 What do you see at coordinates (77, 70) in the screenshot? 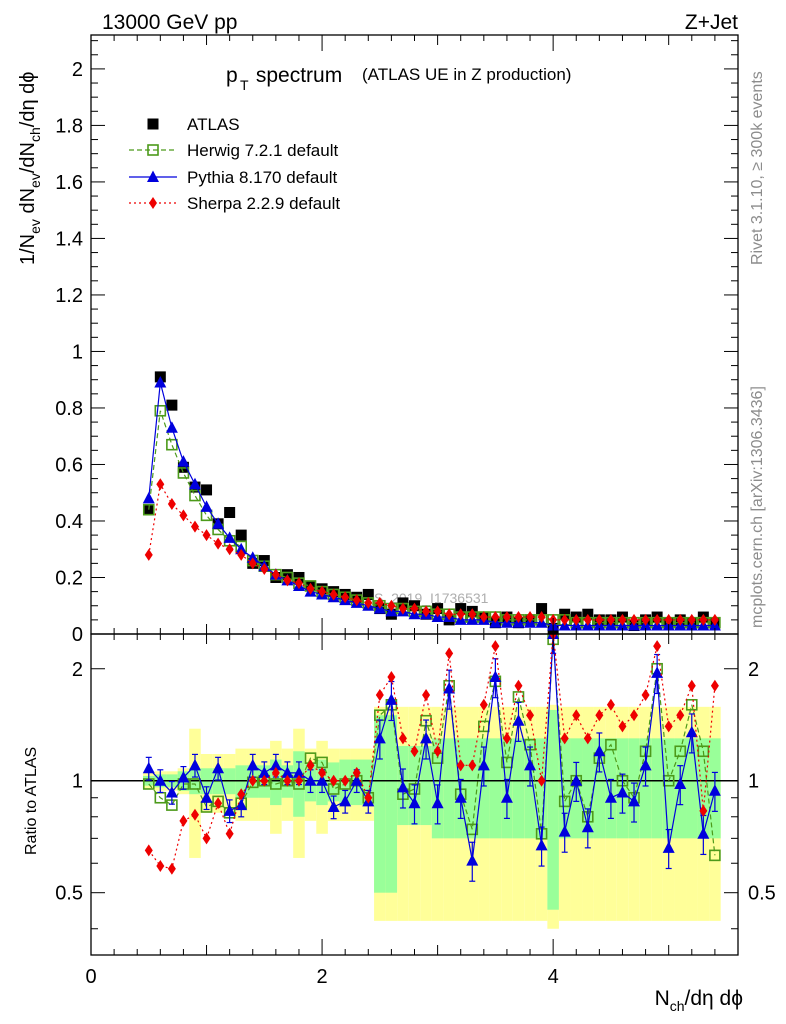
I see `main-y-tick-label: 2` at bounding box center [77, 70].